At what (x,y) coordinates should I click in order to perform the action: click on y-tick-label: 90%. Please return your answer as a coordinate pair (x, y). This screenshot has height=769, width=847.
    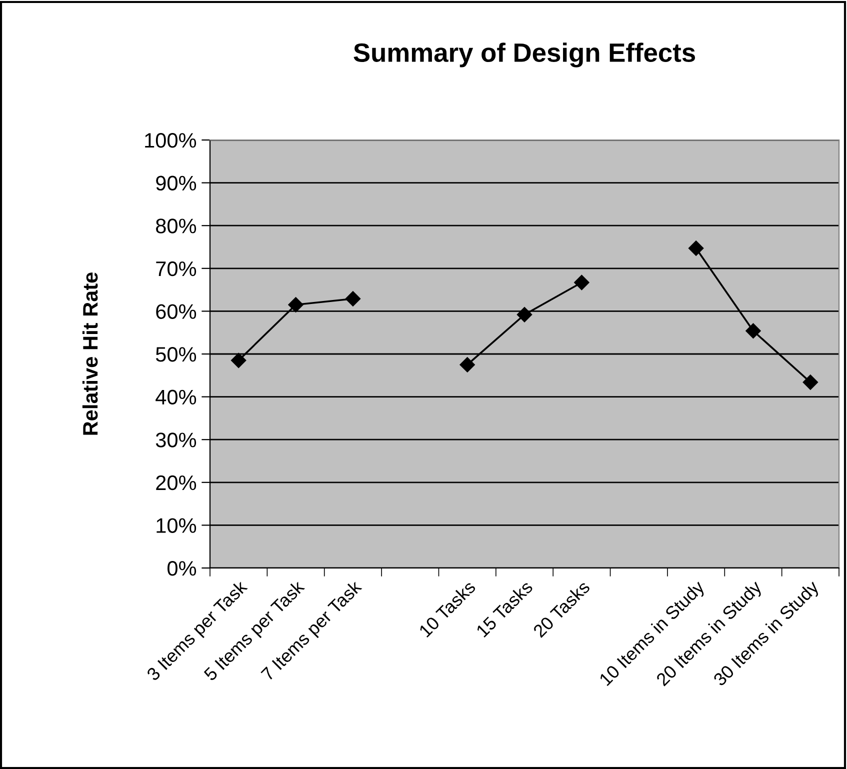
    Looking at the image, I should click on (176, 183).